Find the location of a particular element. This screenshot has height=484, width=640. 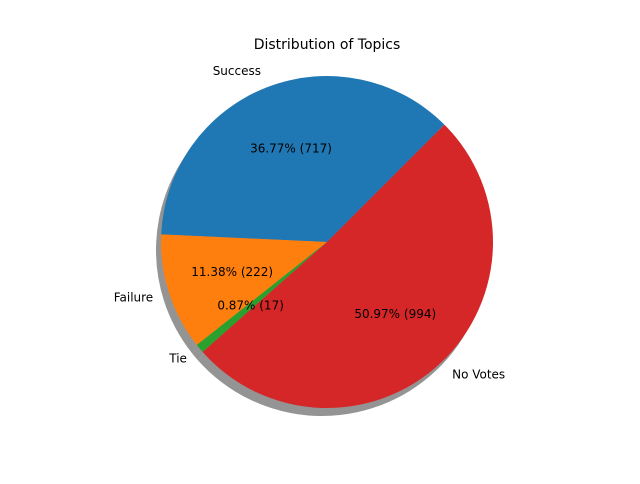

chart-title: Distribution of Topics is located at coordinates (327, 45).